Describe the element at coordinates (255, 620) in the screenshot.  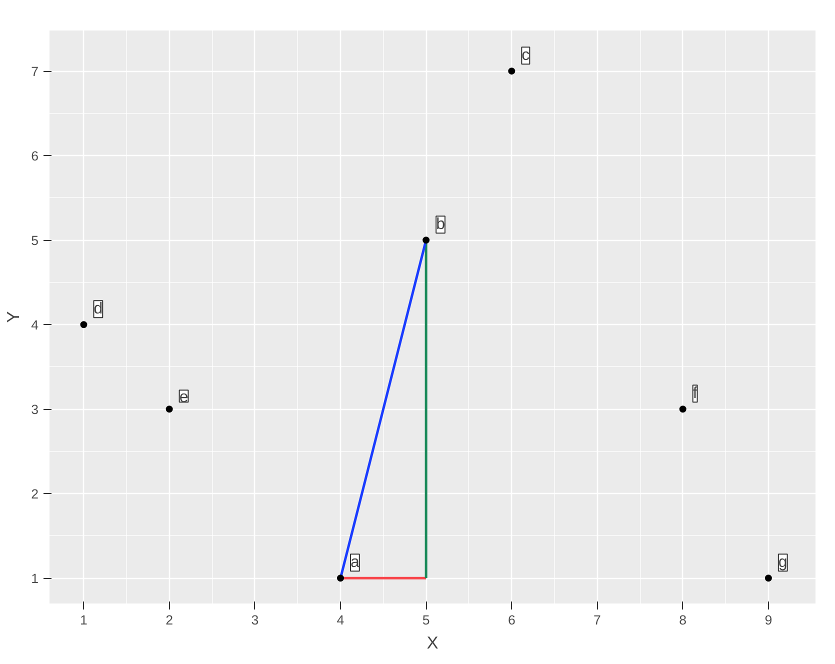
I see `x-tick-label: 3` at that location.